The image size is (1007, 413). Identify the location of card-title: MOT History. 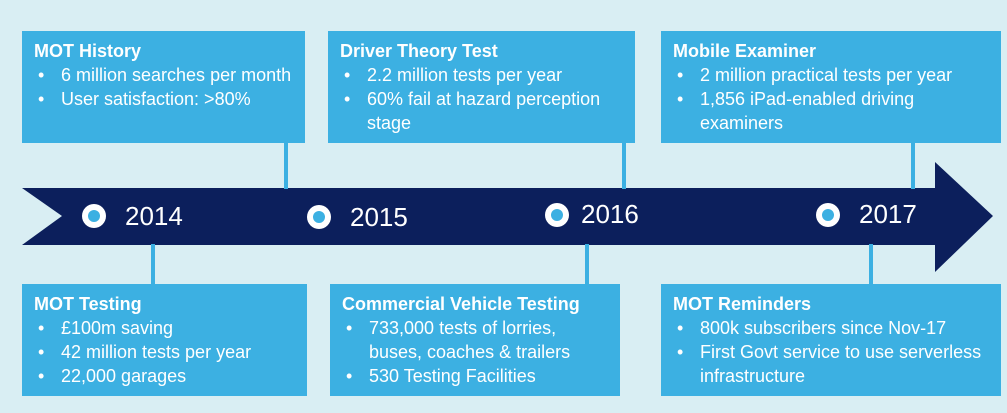
(88, 51).